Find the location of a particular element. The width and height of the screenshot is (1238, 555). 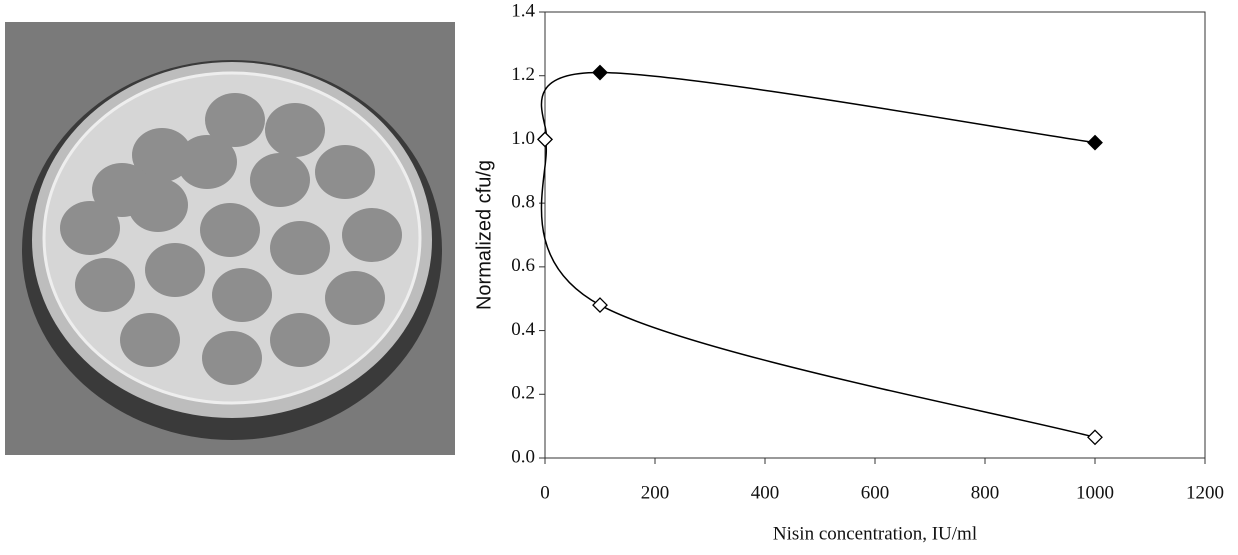

x-tick-label: 1000 is located at coordinates (1095, 492).